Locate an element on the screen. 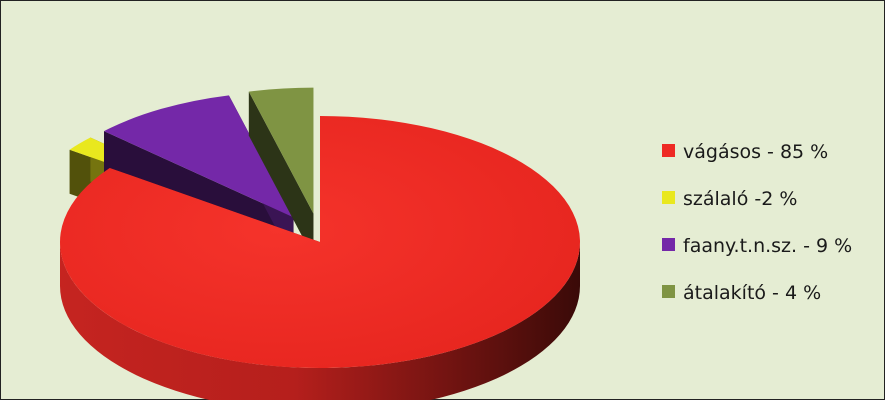 Image resolution: width=885 pixels, height=400 pixels. legend-label-szalalo: szálaló -2 % is located at coordinates (740, 199).